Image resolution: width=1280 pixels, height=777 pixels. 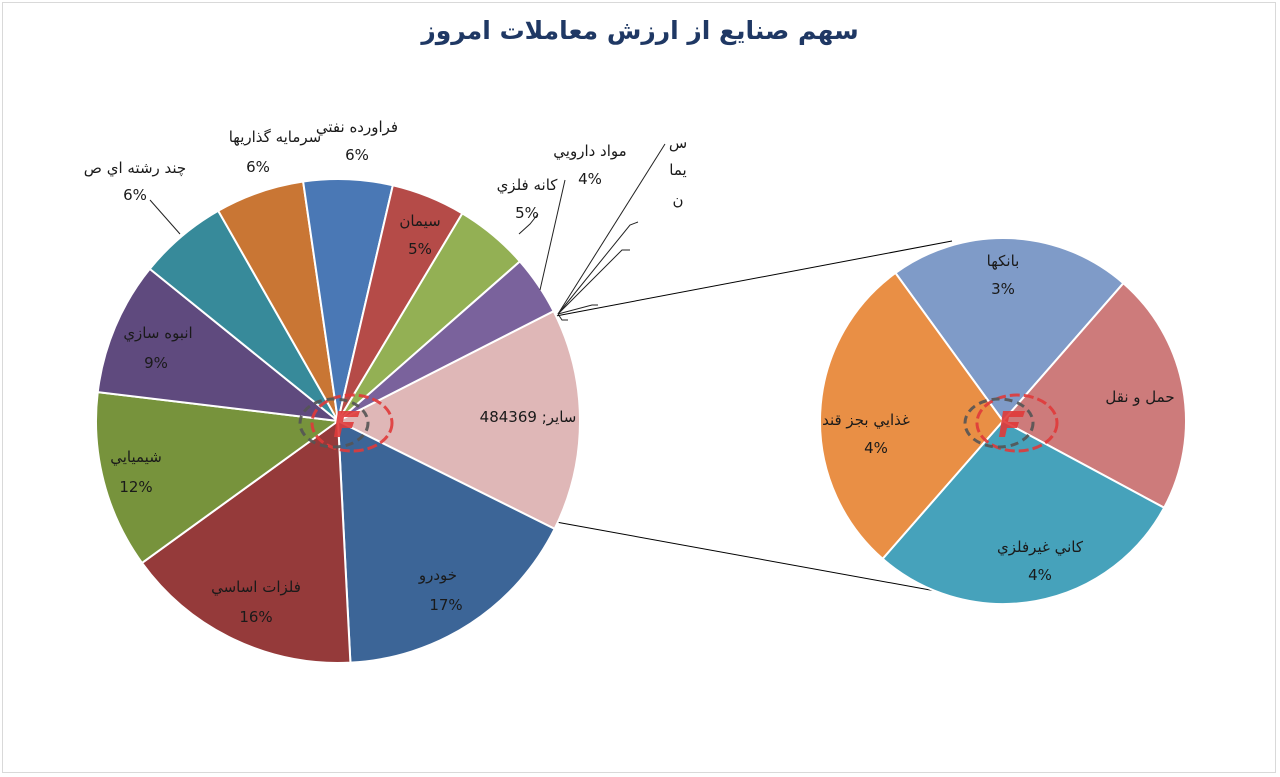 I want to click on secondary-label-value-0: 3%, so click(x=1003, y=289).